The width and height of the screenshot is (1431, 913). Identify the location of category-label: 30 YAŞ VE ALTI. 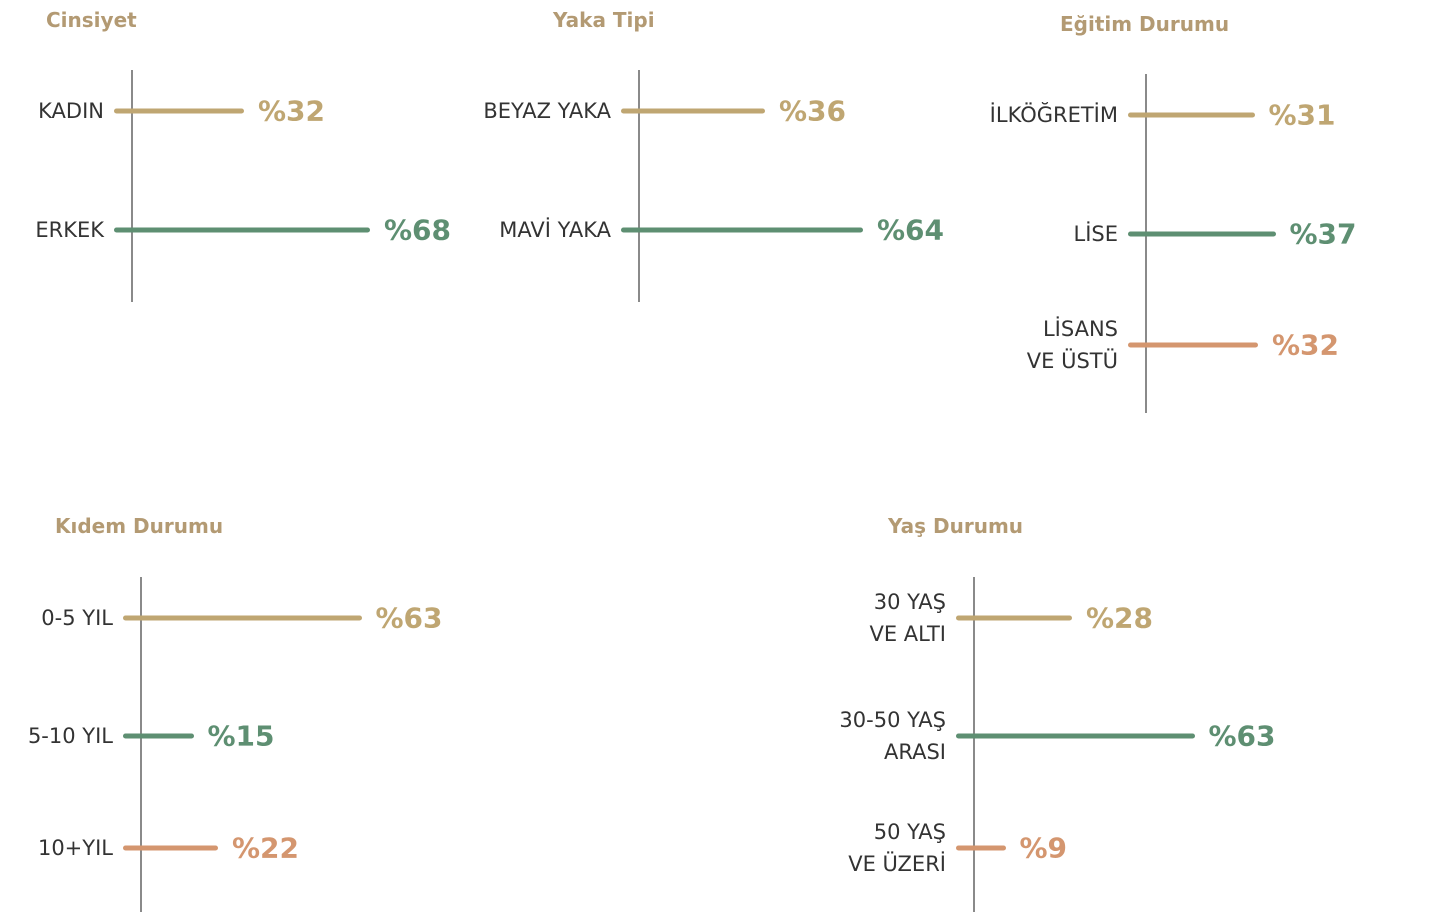
(907, 618).